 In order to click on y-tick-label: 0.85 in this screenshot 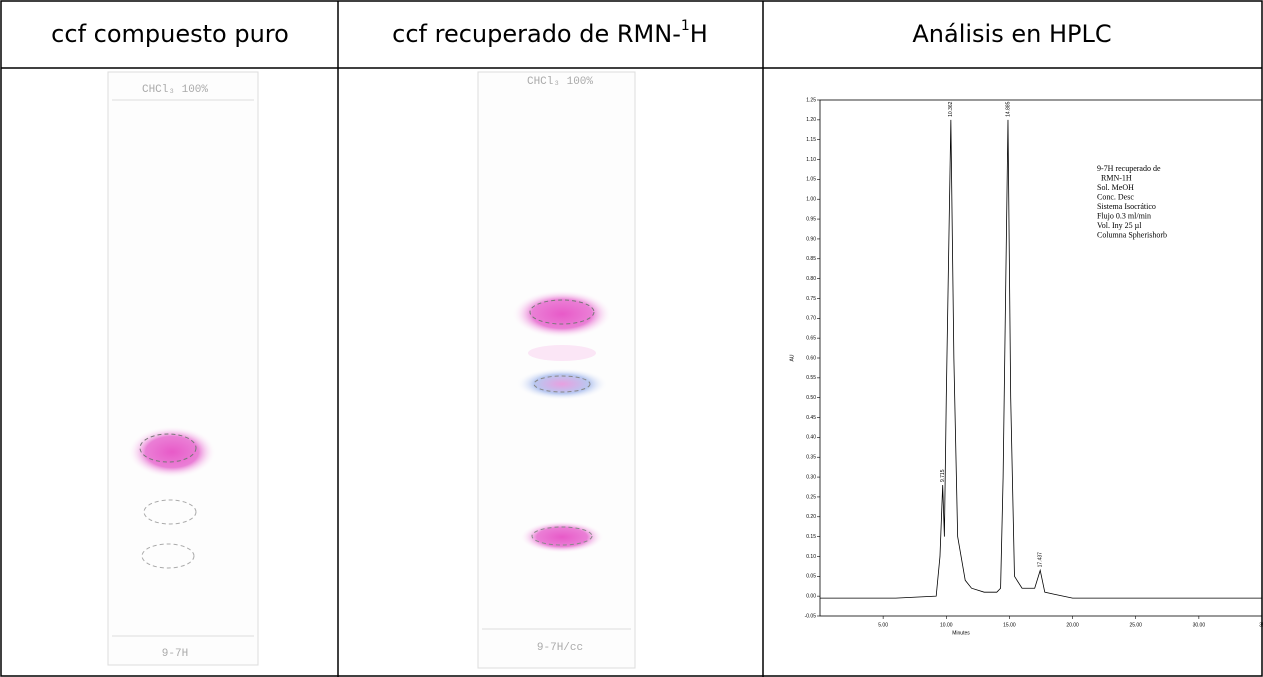, I will do `click(811, 259)`.